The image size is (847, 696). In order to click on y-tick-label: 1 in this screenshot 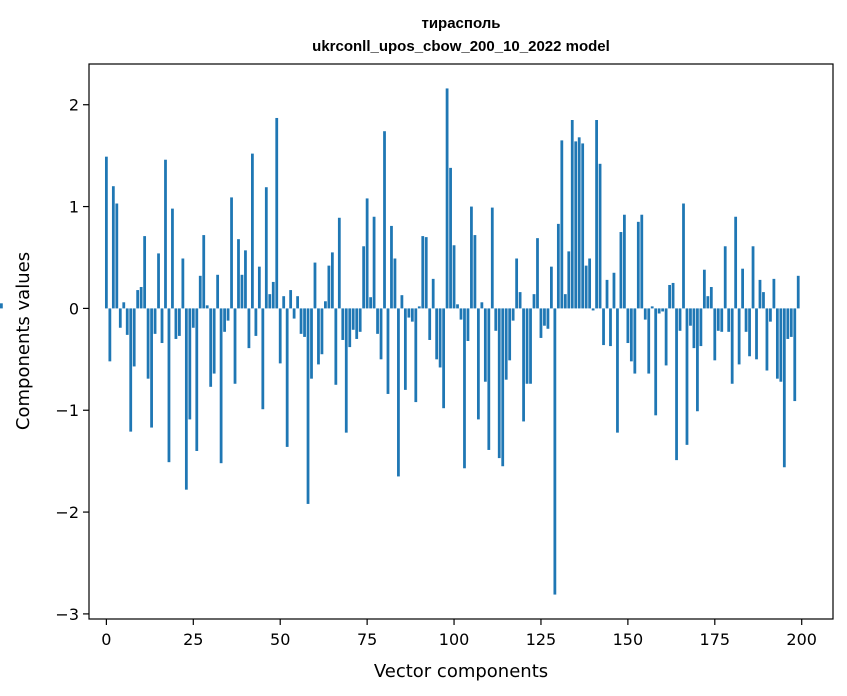, I will do `click(74, 207)`.